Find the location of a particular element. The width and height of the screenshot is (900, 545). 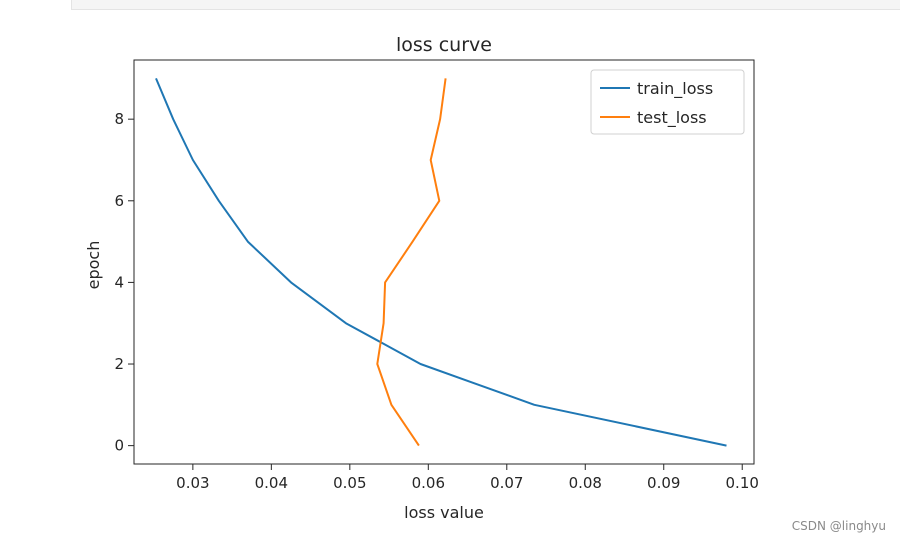

y-axis-ticks: 0 2 4 6 8 is located at coordinates (124, 282).